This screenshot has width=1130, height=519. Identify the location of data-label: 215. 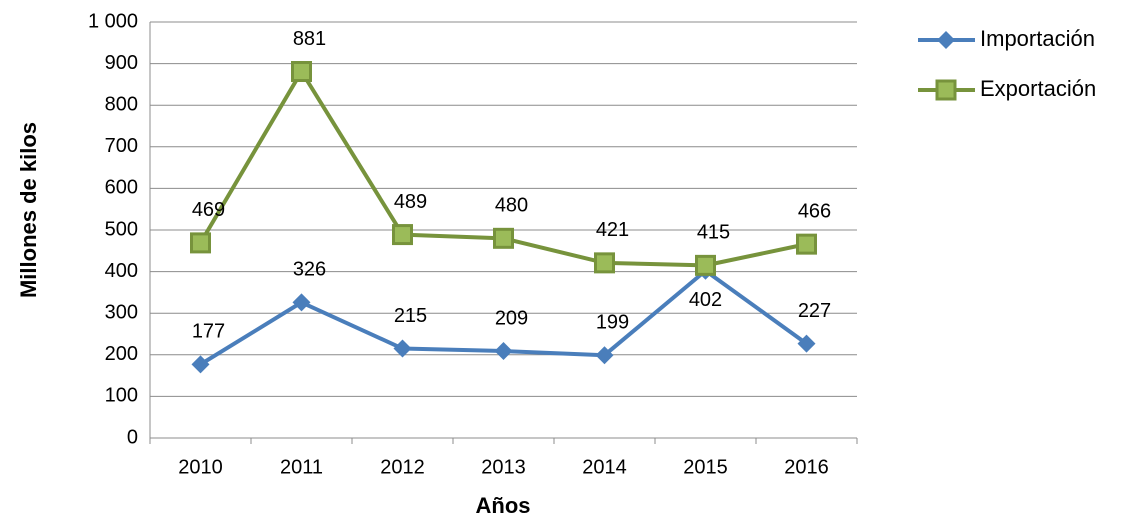
(410, 316).